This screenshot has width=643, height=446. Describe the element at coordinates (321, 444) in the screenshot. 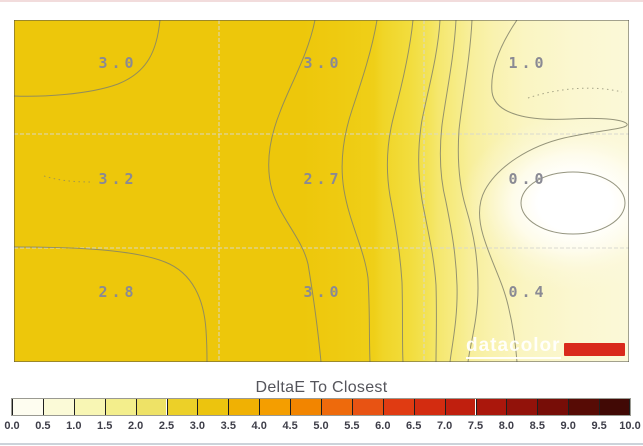

I see `bottom-edge-line` at that location.